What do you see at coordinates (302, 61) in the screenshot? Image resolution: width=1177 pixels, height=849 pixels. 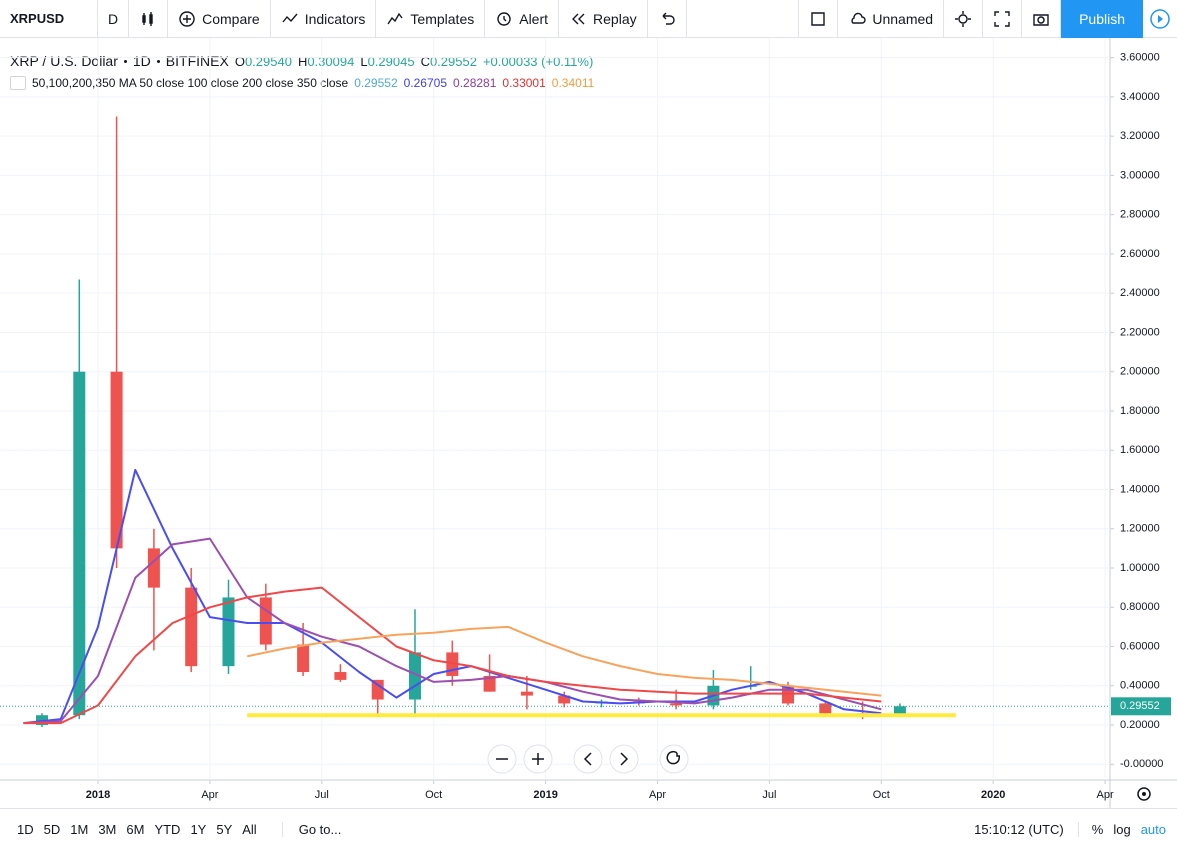 I see `ohlc-label: H` at bounding box center [302, 61].